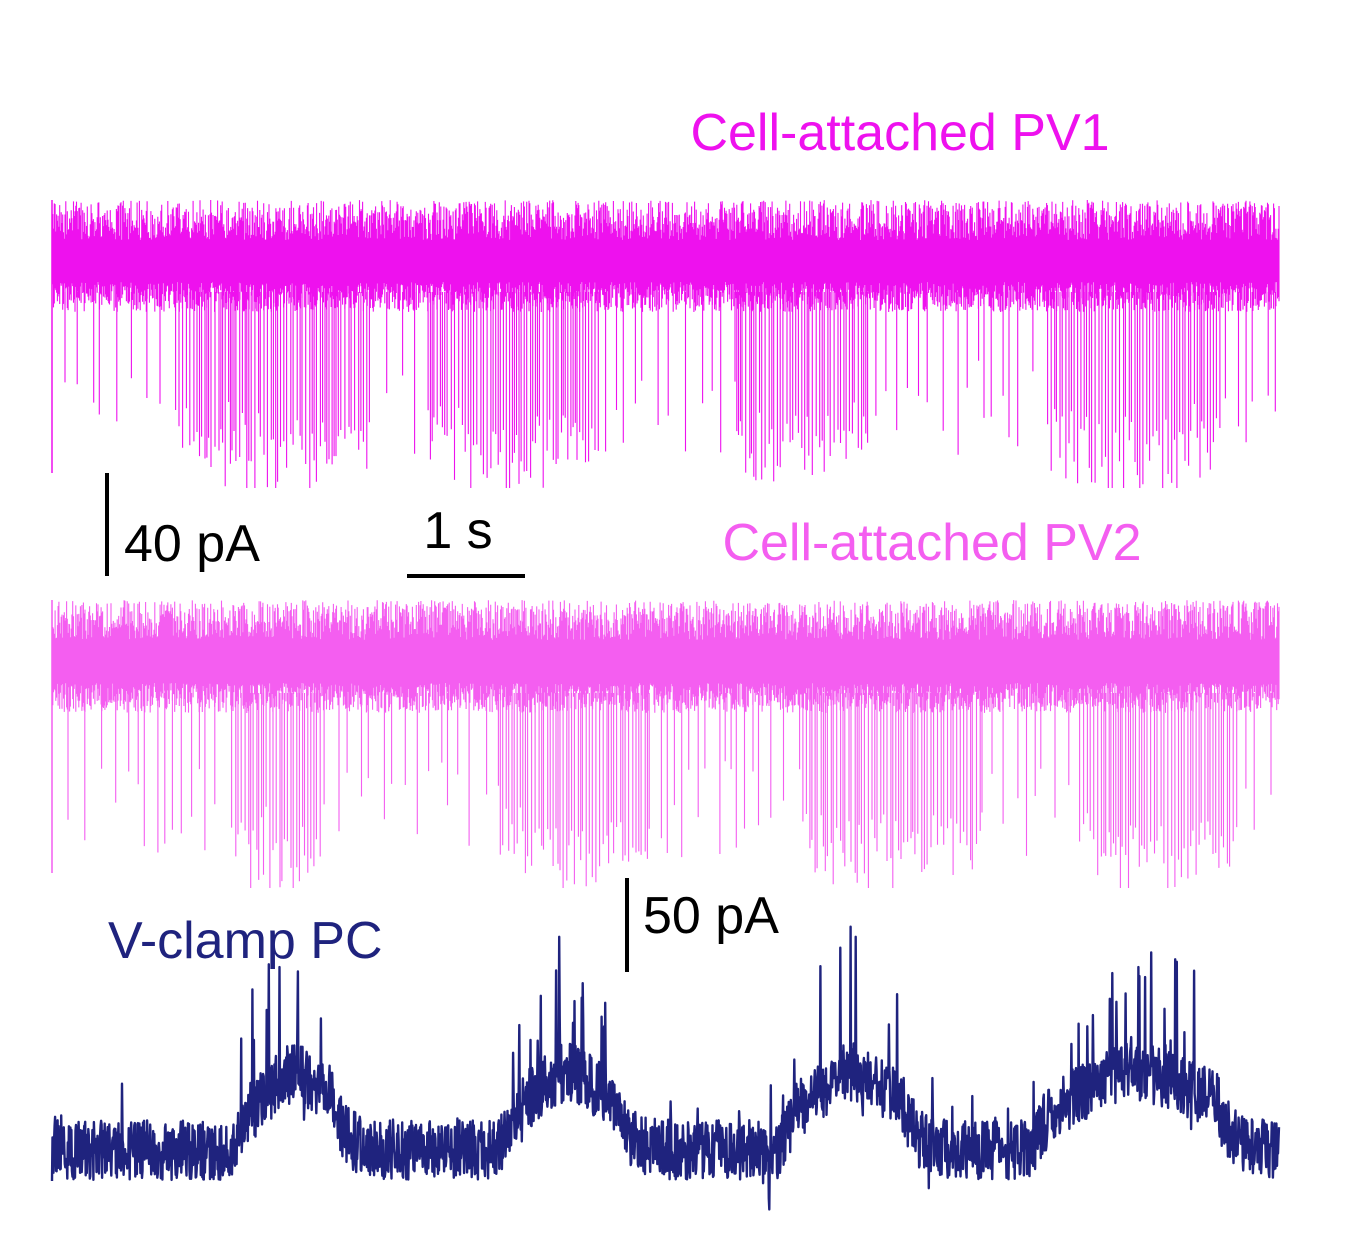  What do you see at coordinates (899, 133) in the screenshot?
I see `trace-label-pv1: Cell-attached PV1` at bounding box center [899, 133].